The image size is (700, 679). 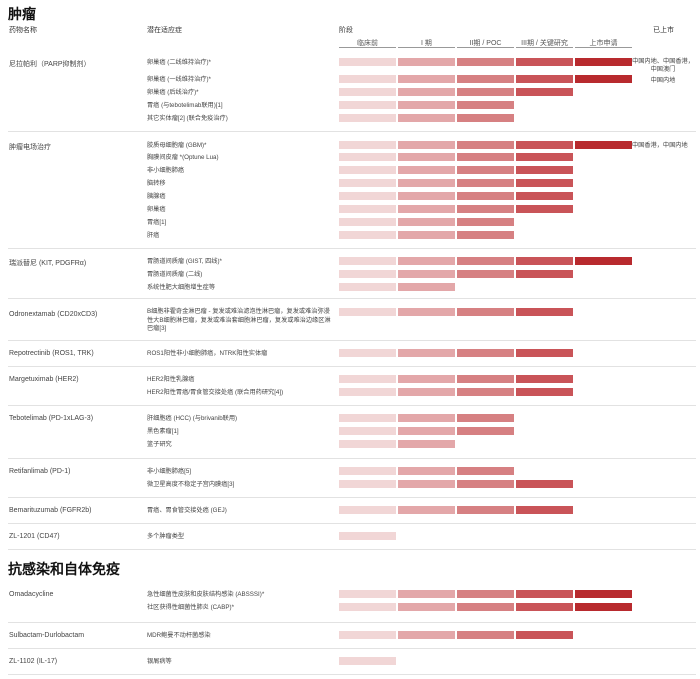 I want to click on drug-name: Odronextamab (CD20xCD3), so click(x=53, y=314).